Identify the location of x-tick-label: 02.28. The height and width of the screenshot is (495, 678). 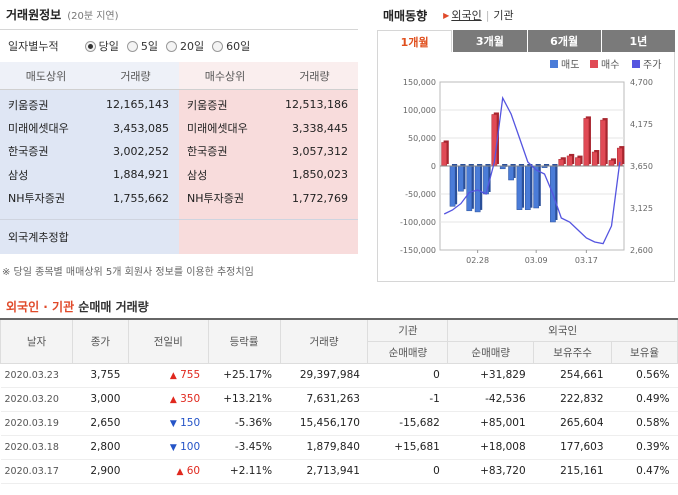
(477, 260).